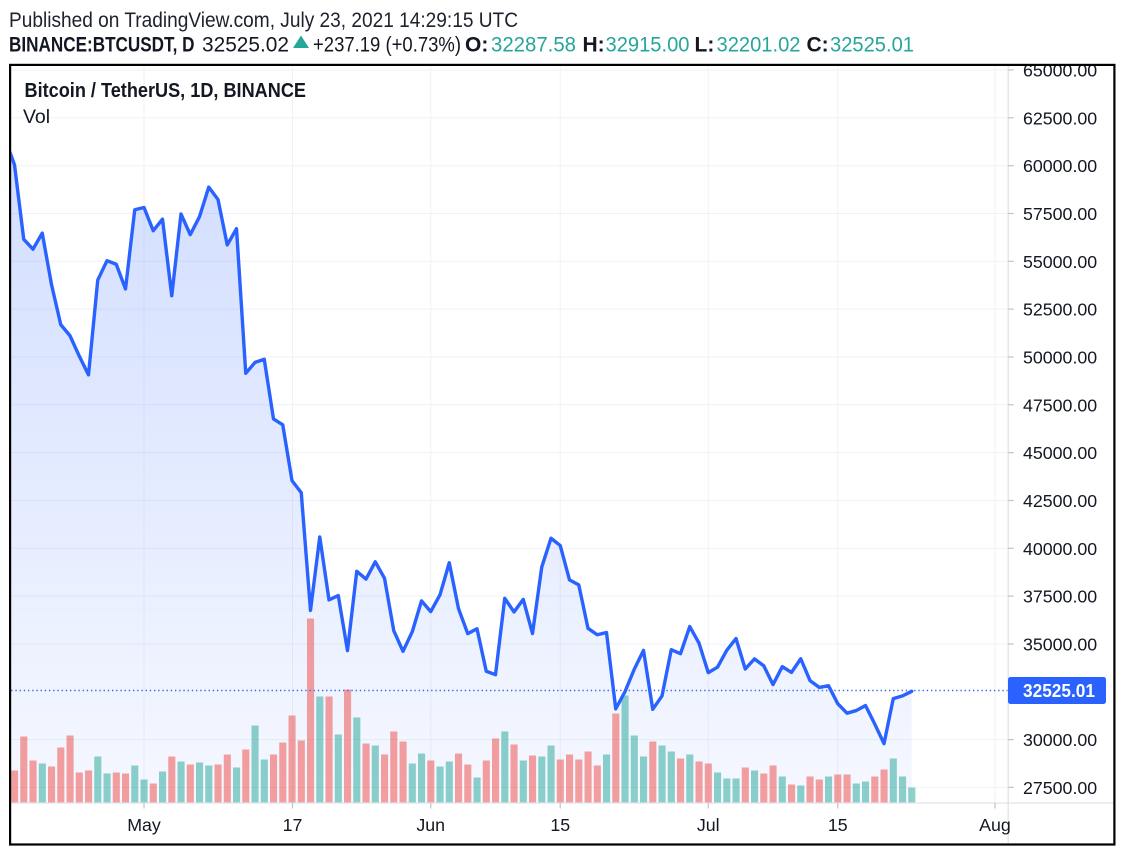 This screenshot has width=1124, height=856. What do you see at coordinates (1060, 501) in the screenshot?
I see `svg-text: 42500.00` at bounding box center [1060, 501].